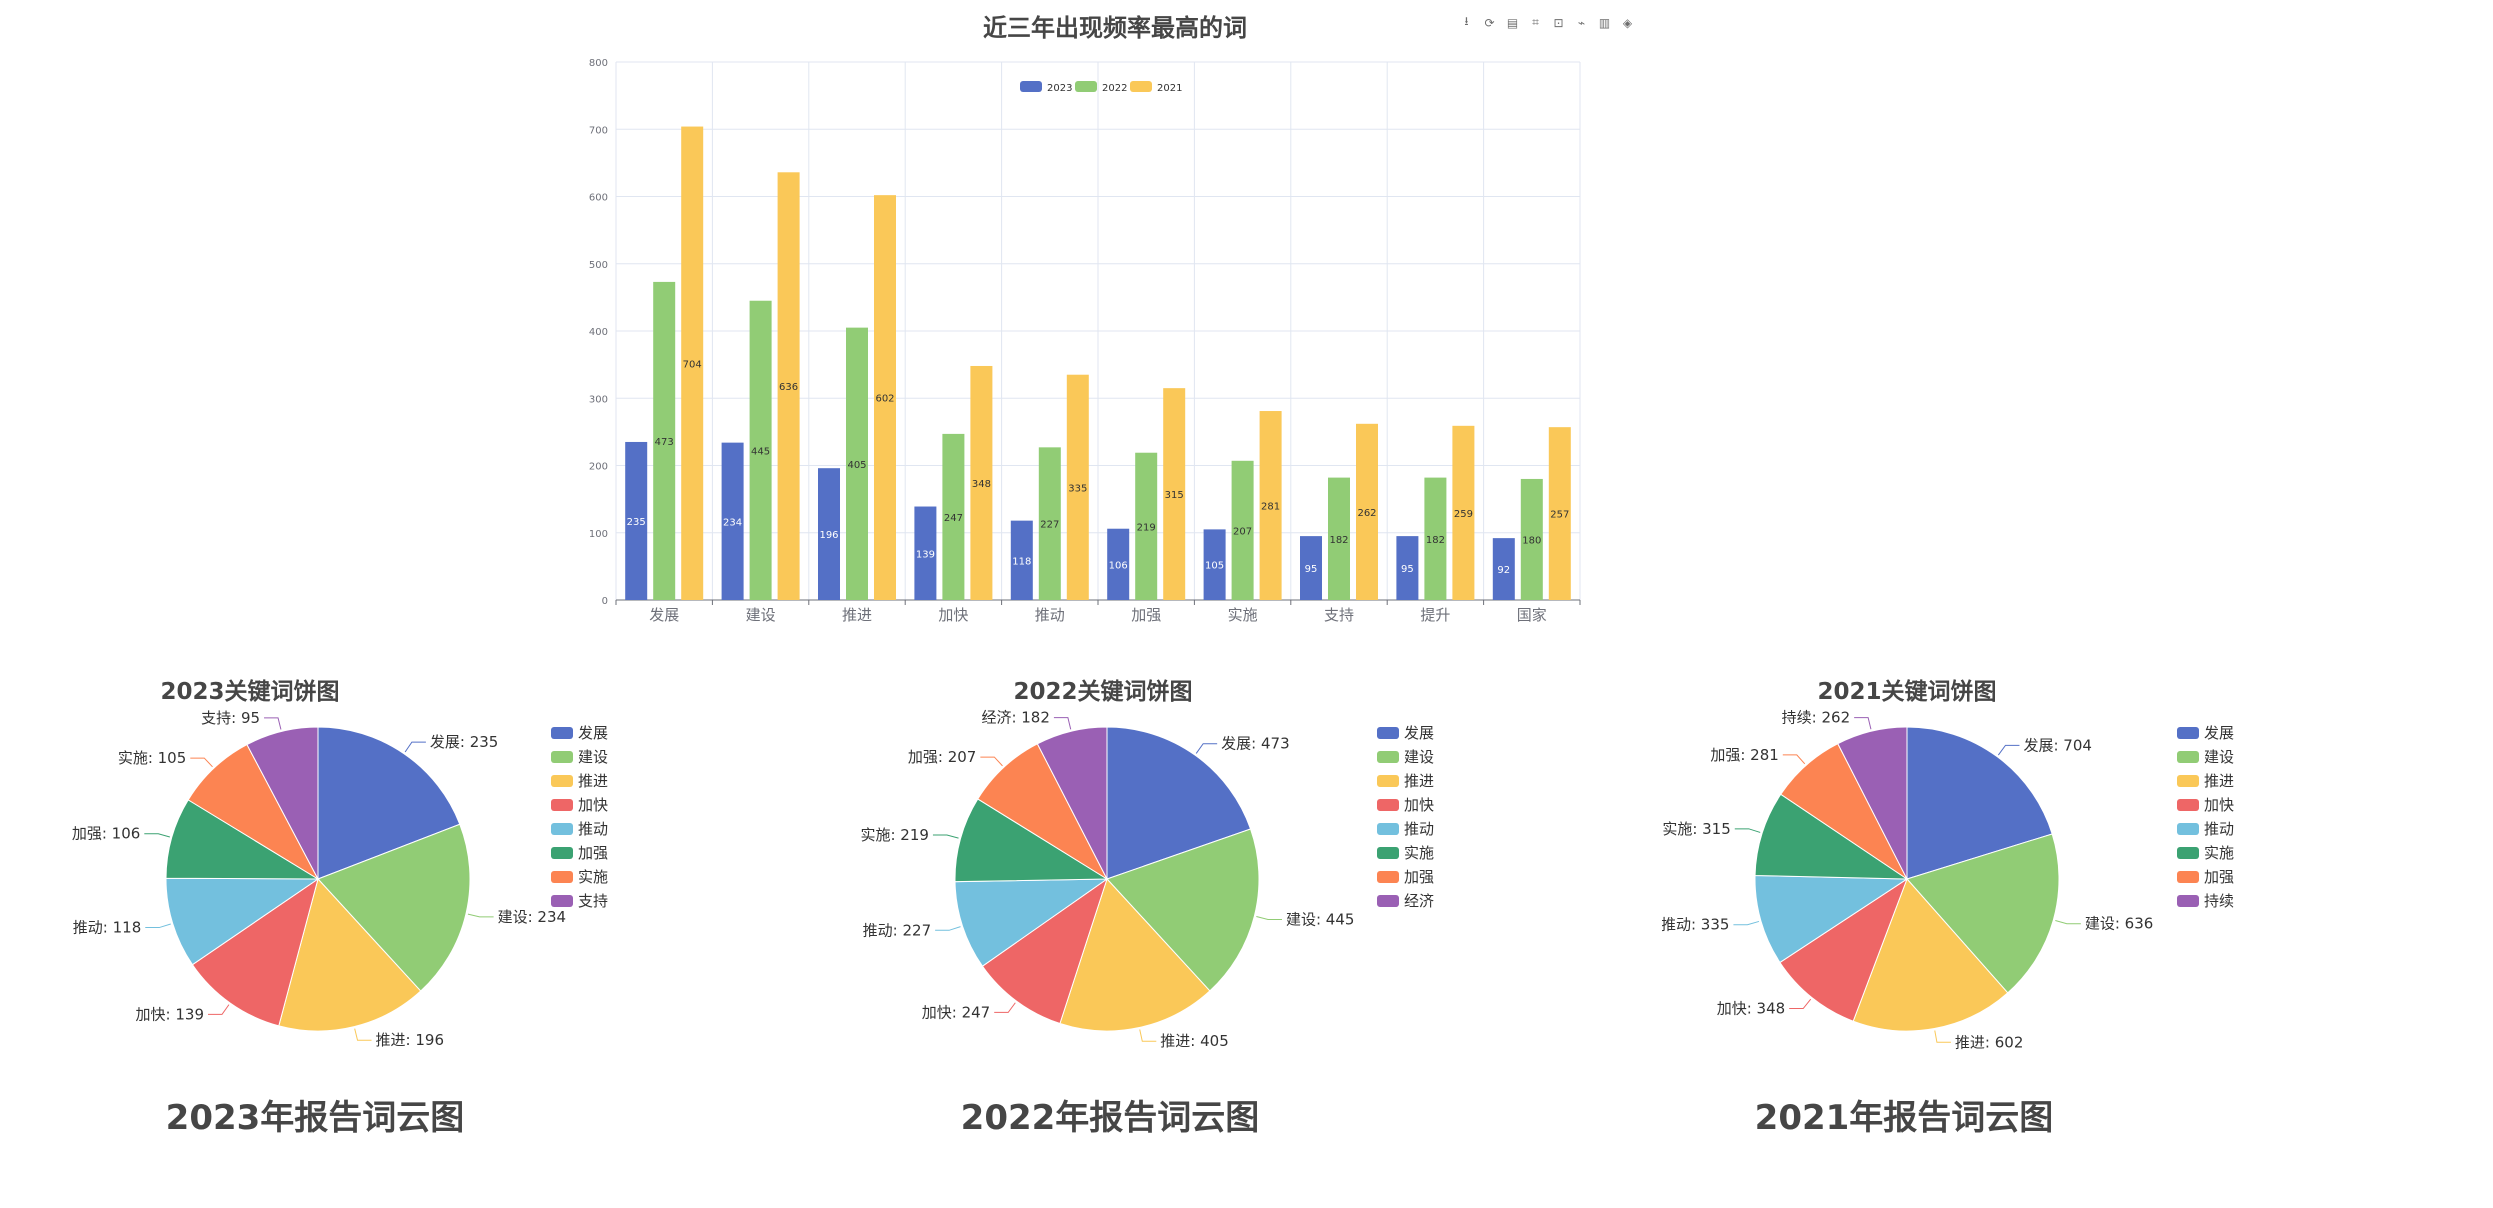 Image resolution: width=2493 pixels, height=1208 pixels. I want to click on legend-label-经济: 经济, so click(1419, 901).